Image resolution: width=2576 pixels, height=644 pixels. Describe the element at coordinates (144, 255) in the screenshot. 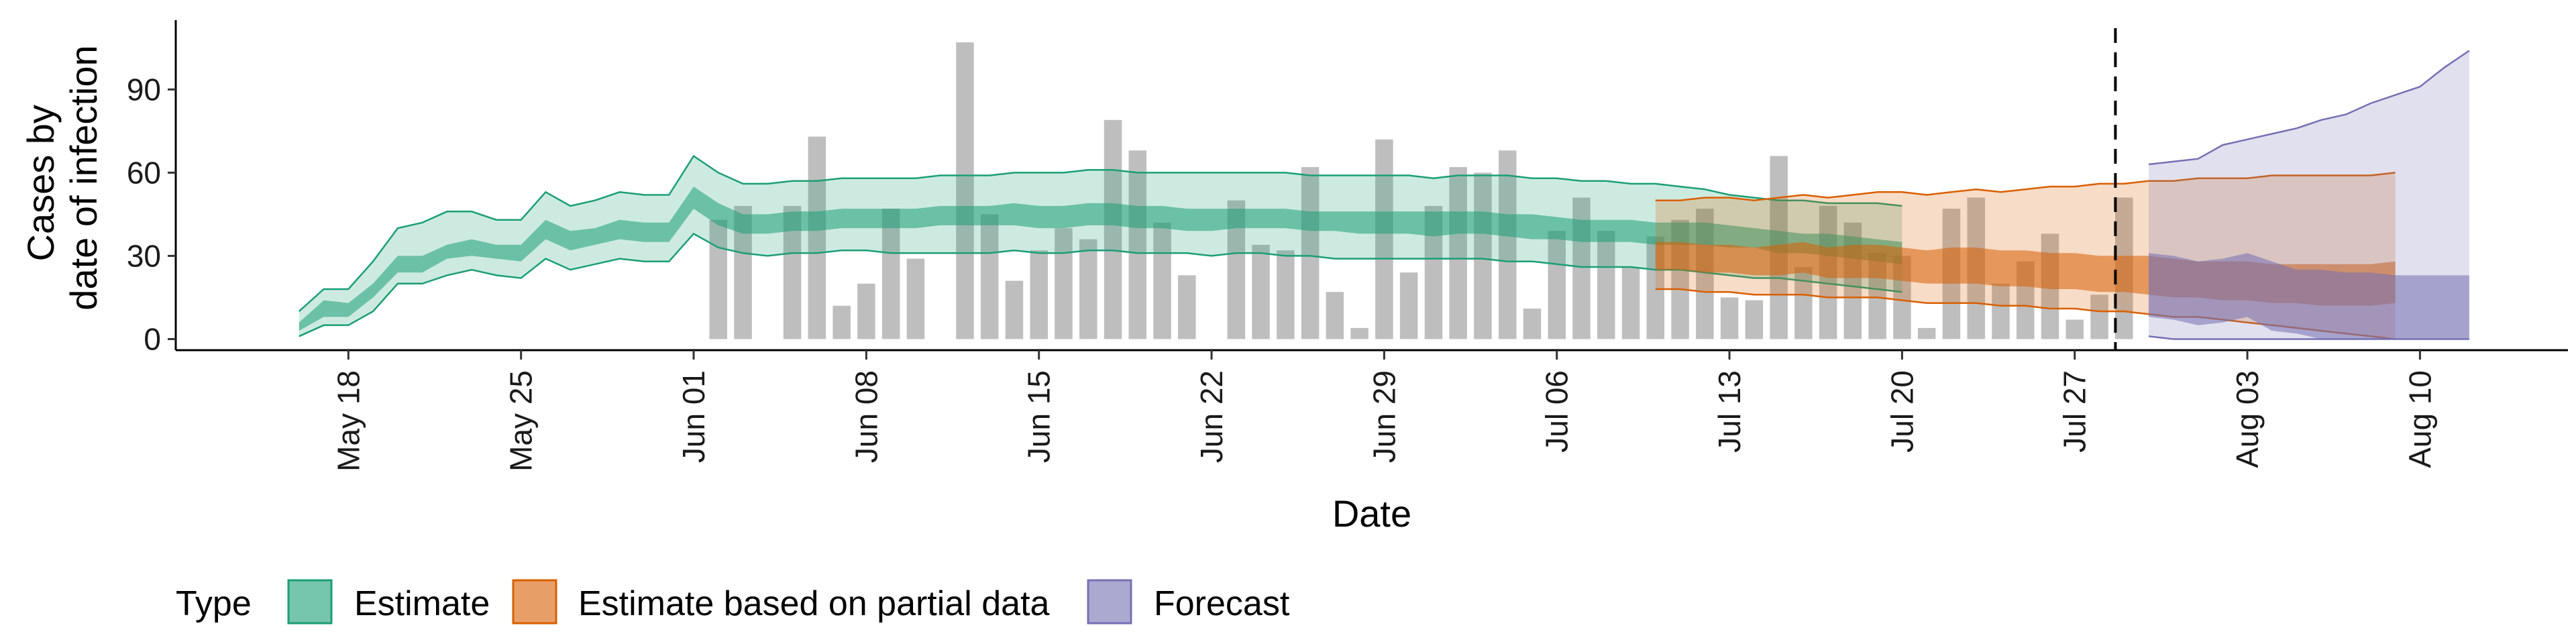

I see `y-tick-label: 30` at that location.